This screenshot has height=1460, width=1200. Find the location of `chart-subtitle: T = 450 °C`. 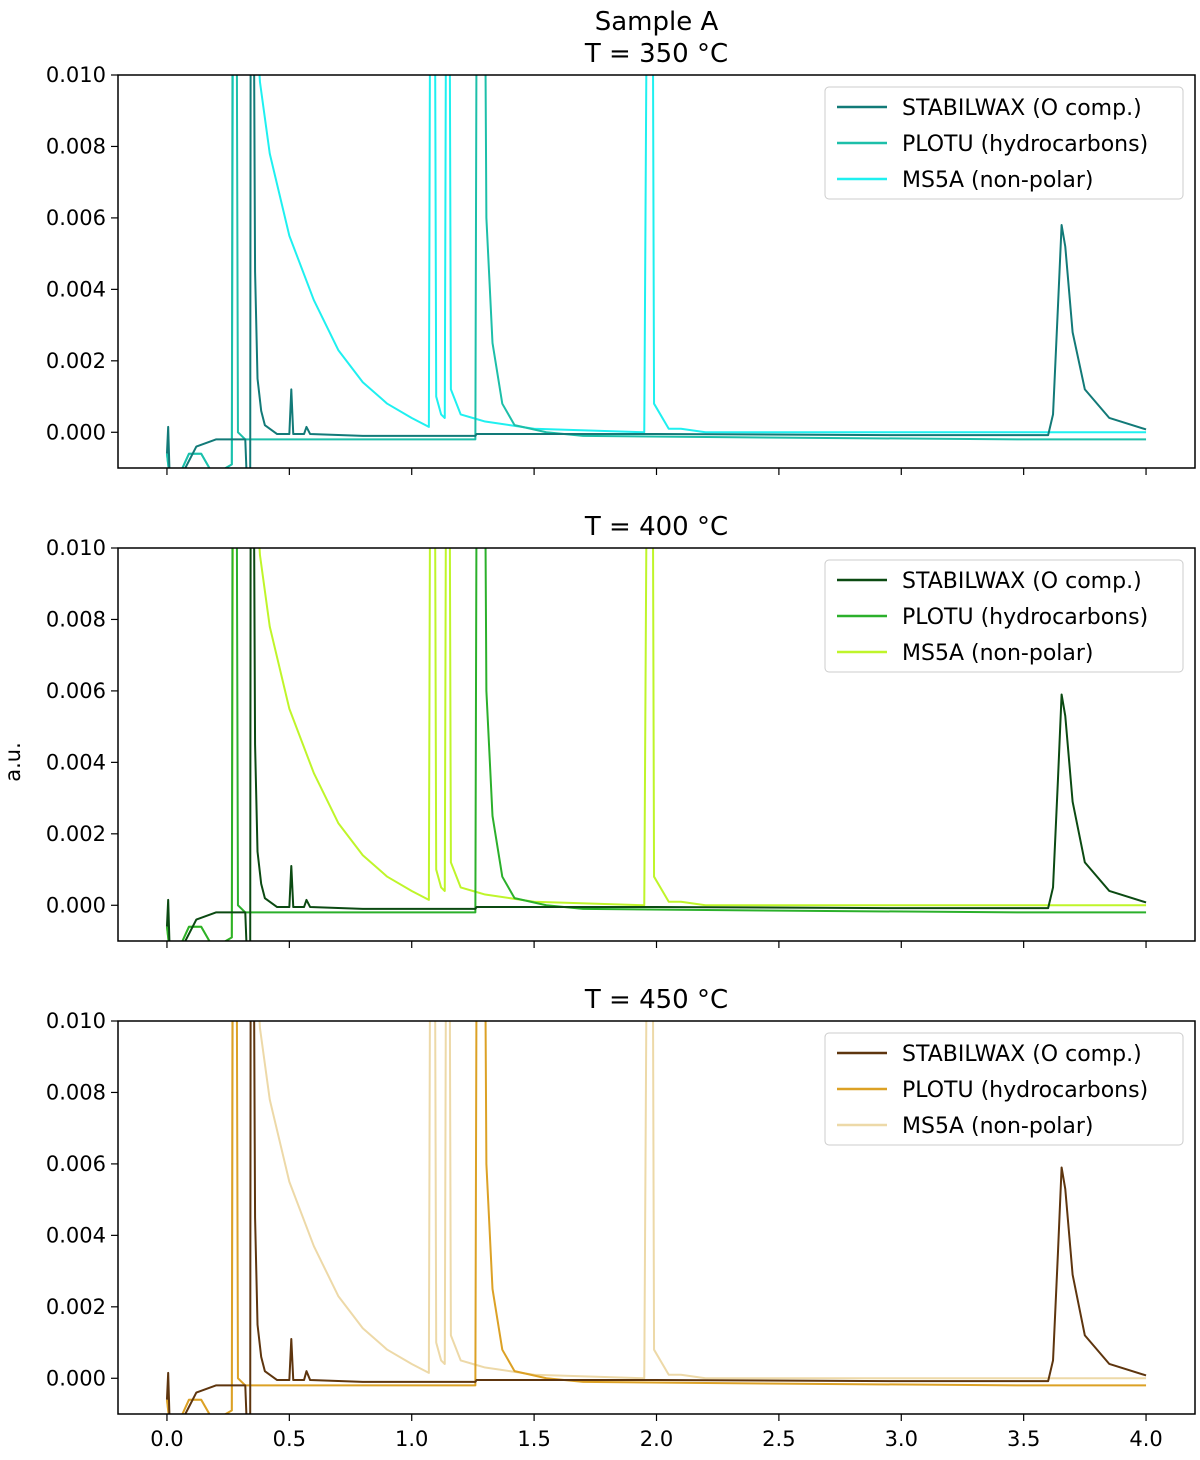

chart-subtitle: T = 450 °C is located at coordinates (656, 1000).